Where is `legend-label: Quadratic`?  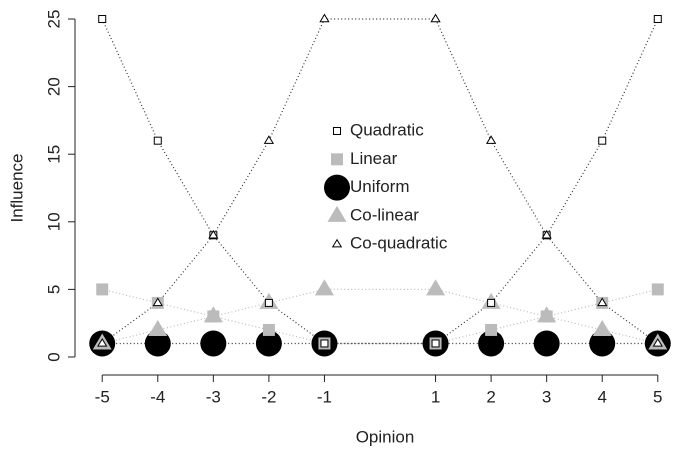 legend-label: Quadratic is located at coordinates (387, 129).